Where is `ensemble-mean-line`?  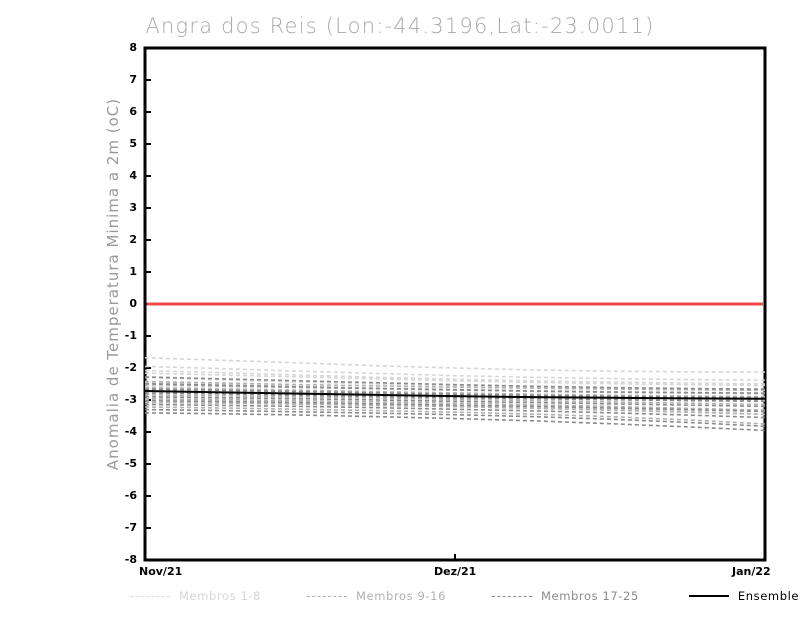
ensemble-mean-line is located at coordinates (455, 395).